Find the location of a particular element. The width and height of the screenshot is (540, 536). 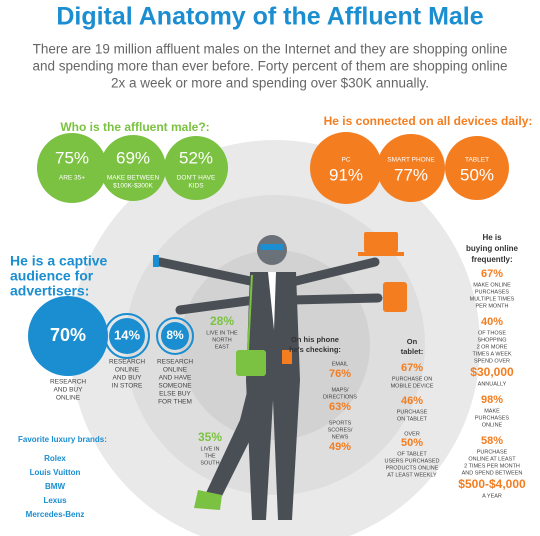

section-heading: buying online is located at coordinates (492, 248).